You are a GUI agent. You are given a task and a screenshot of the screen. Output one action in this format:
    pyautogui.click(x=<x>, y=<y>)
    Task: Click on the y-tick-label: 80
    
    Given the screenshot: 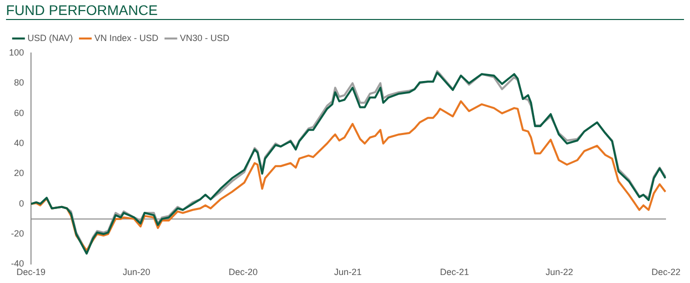 What is the action you would take?
    pyautogui.click(x=19, y=83)
    